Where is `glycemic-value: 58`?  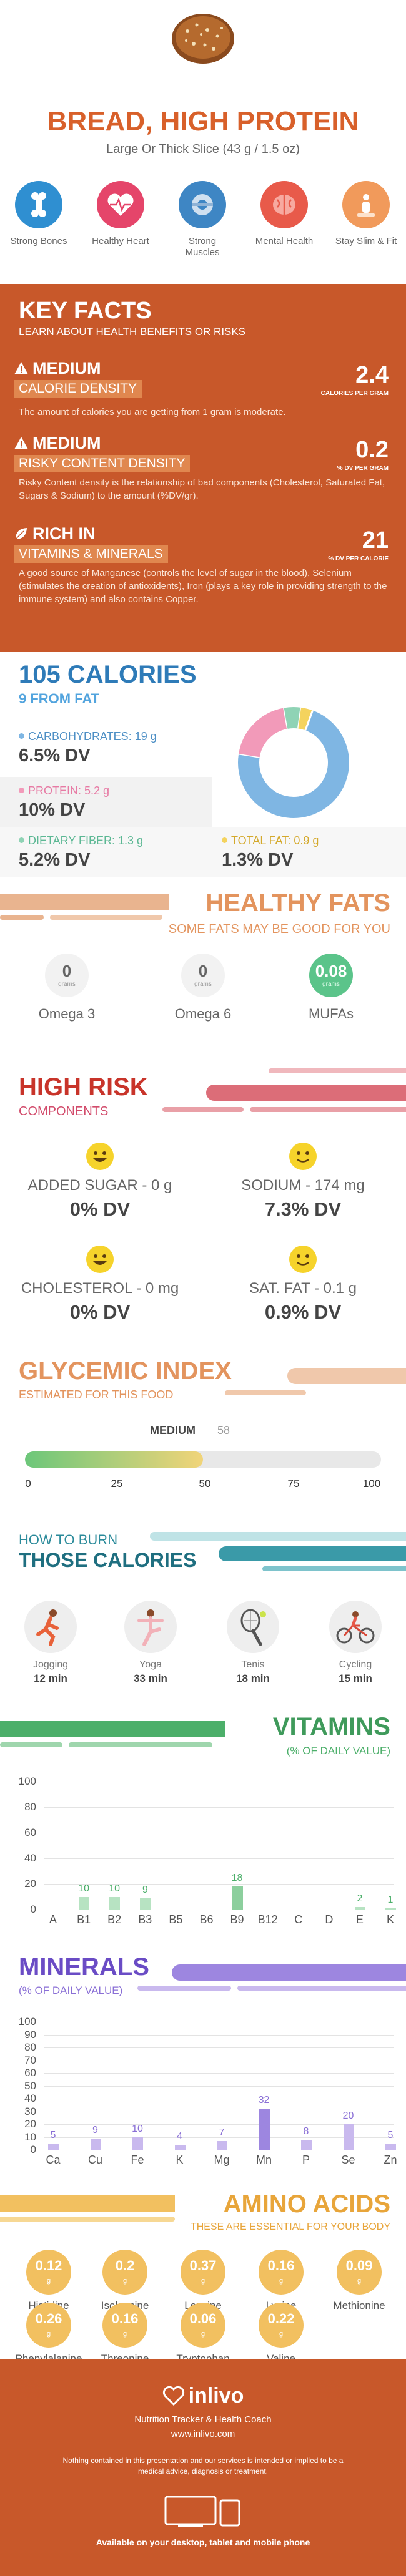 glycemic-value: 58 is located at coordinates (223, 1430).